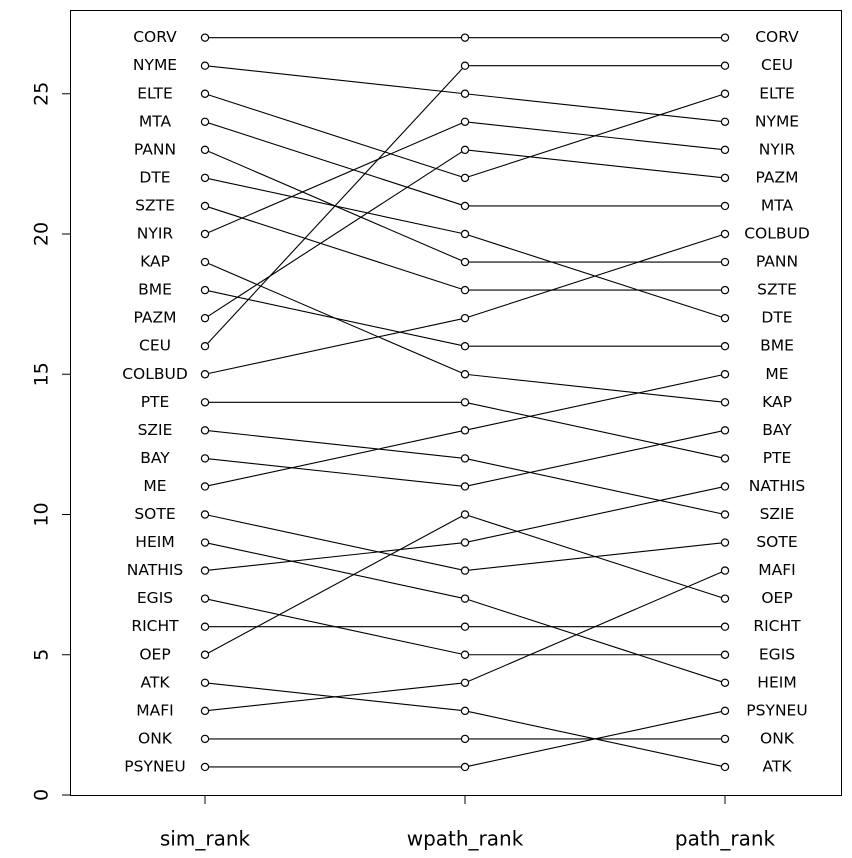 Image resolution: width=852 pixels, height=858 pixels. What do you see at coordinates (777, 65) in the screenshot?
I see `point-label-right: CEU` at bounding box center [777, 65].